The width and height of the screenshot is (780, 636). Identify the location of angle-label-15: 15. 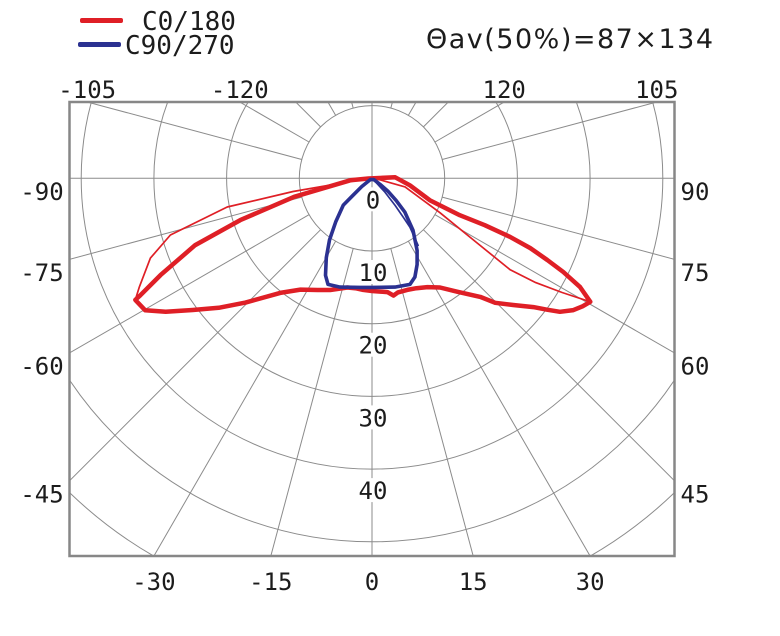
(473, 582).